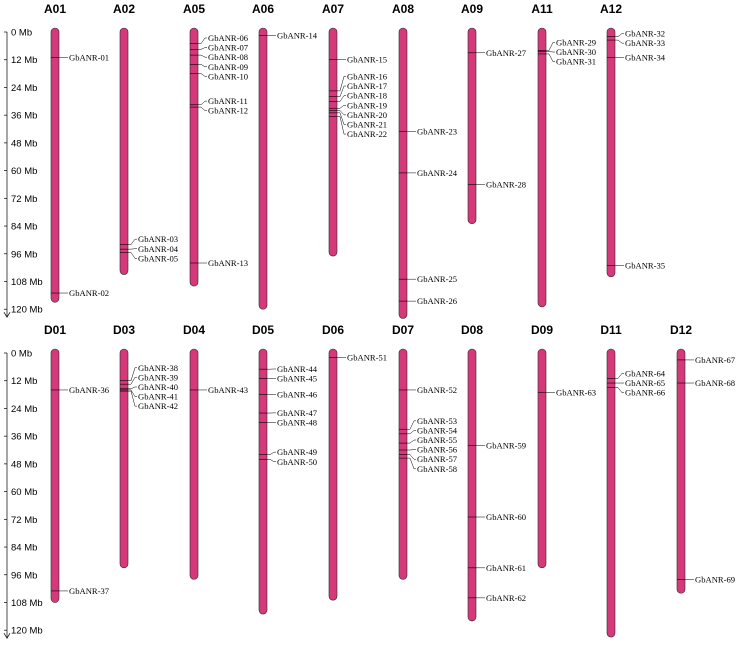 The height and width of the screenshot is (645, 740). What do you see at coordinates (158, 239) in the screenshot?
I see `gene-label: GbANR-03` at bounding box center [158, 239].